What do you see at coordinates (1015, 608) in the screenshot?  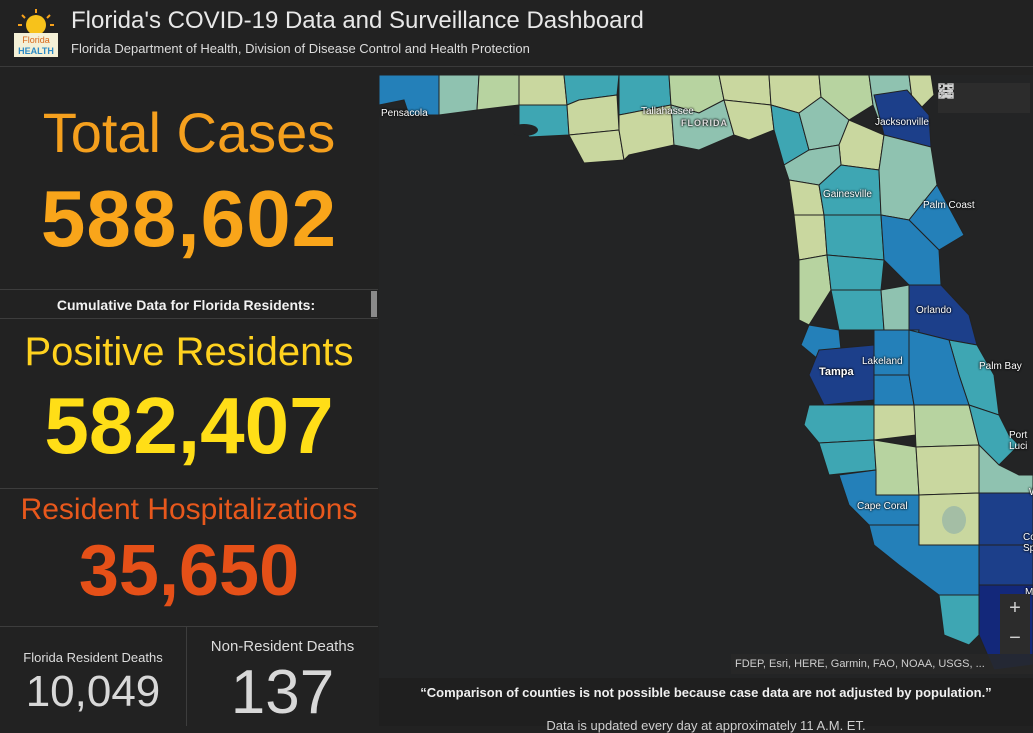 I see `zoom-in-button: +` at bounding box center [1015, 608].